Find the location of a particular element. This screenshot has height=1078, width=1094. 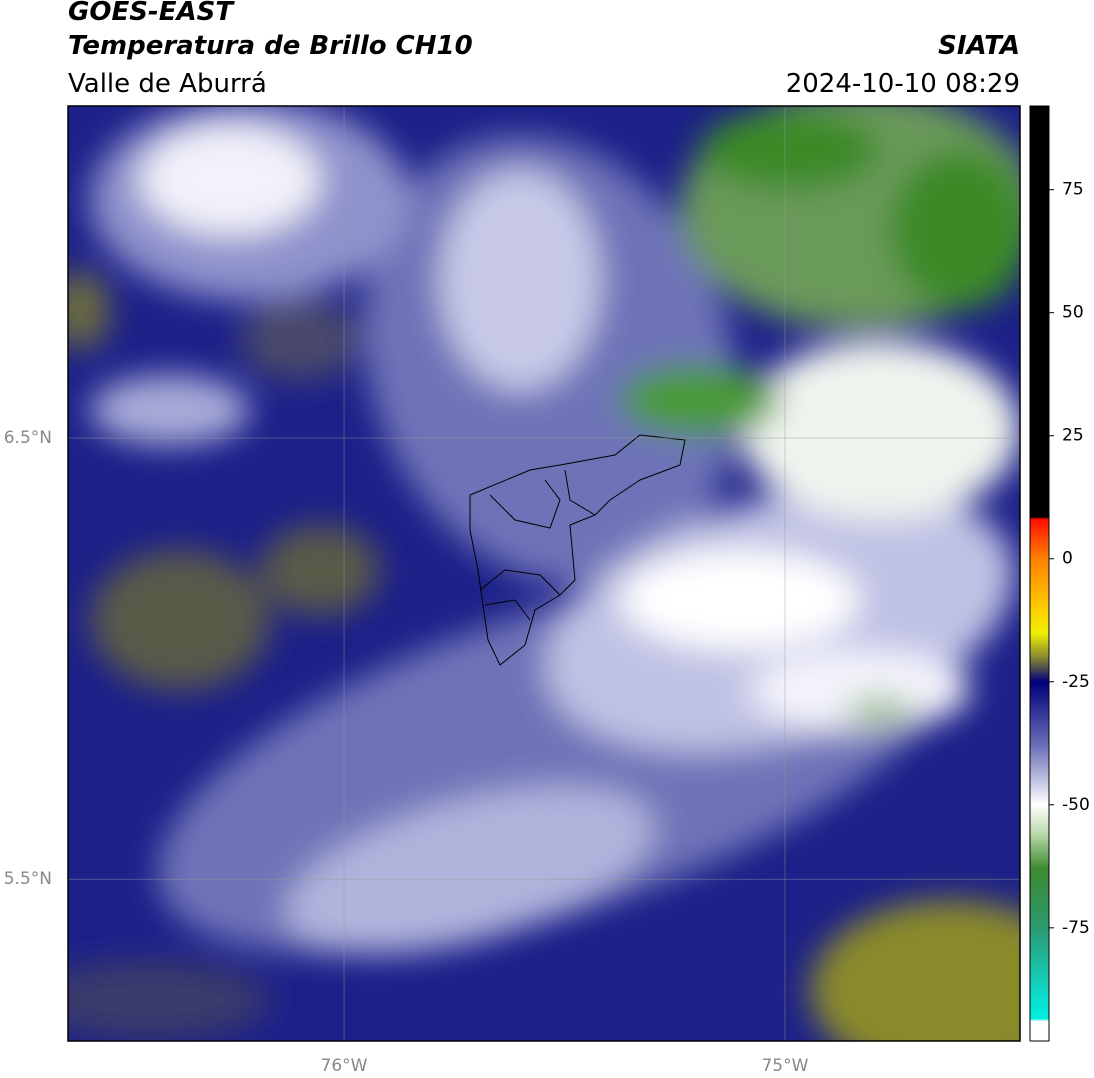

colorbar is located at coordinates (1039, 573).